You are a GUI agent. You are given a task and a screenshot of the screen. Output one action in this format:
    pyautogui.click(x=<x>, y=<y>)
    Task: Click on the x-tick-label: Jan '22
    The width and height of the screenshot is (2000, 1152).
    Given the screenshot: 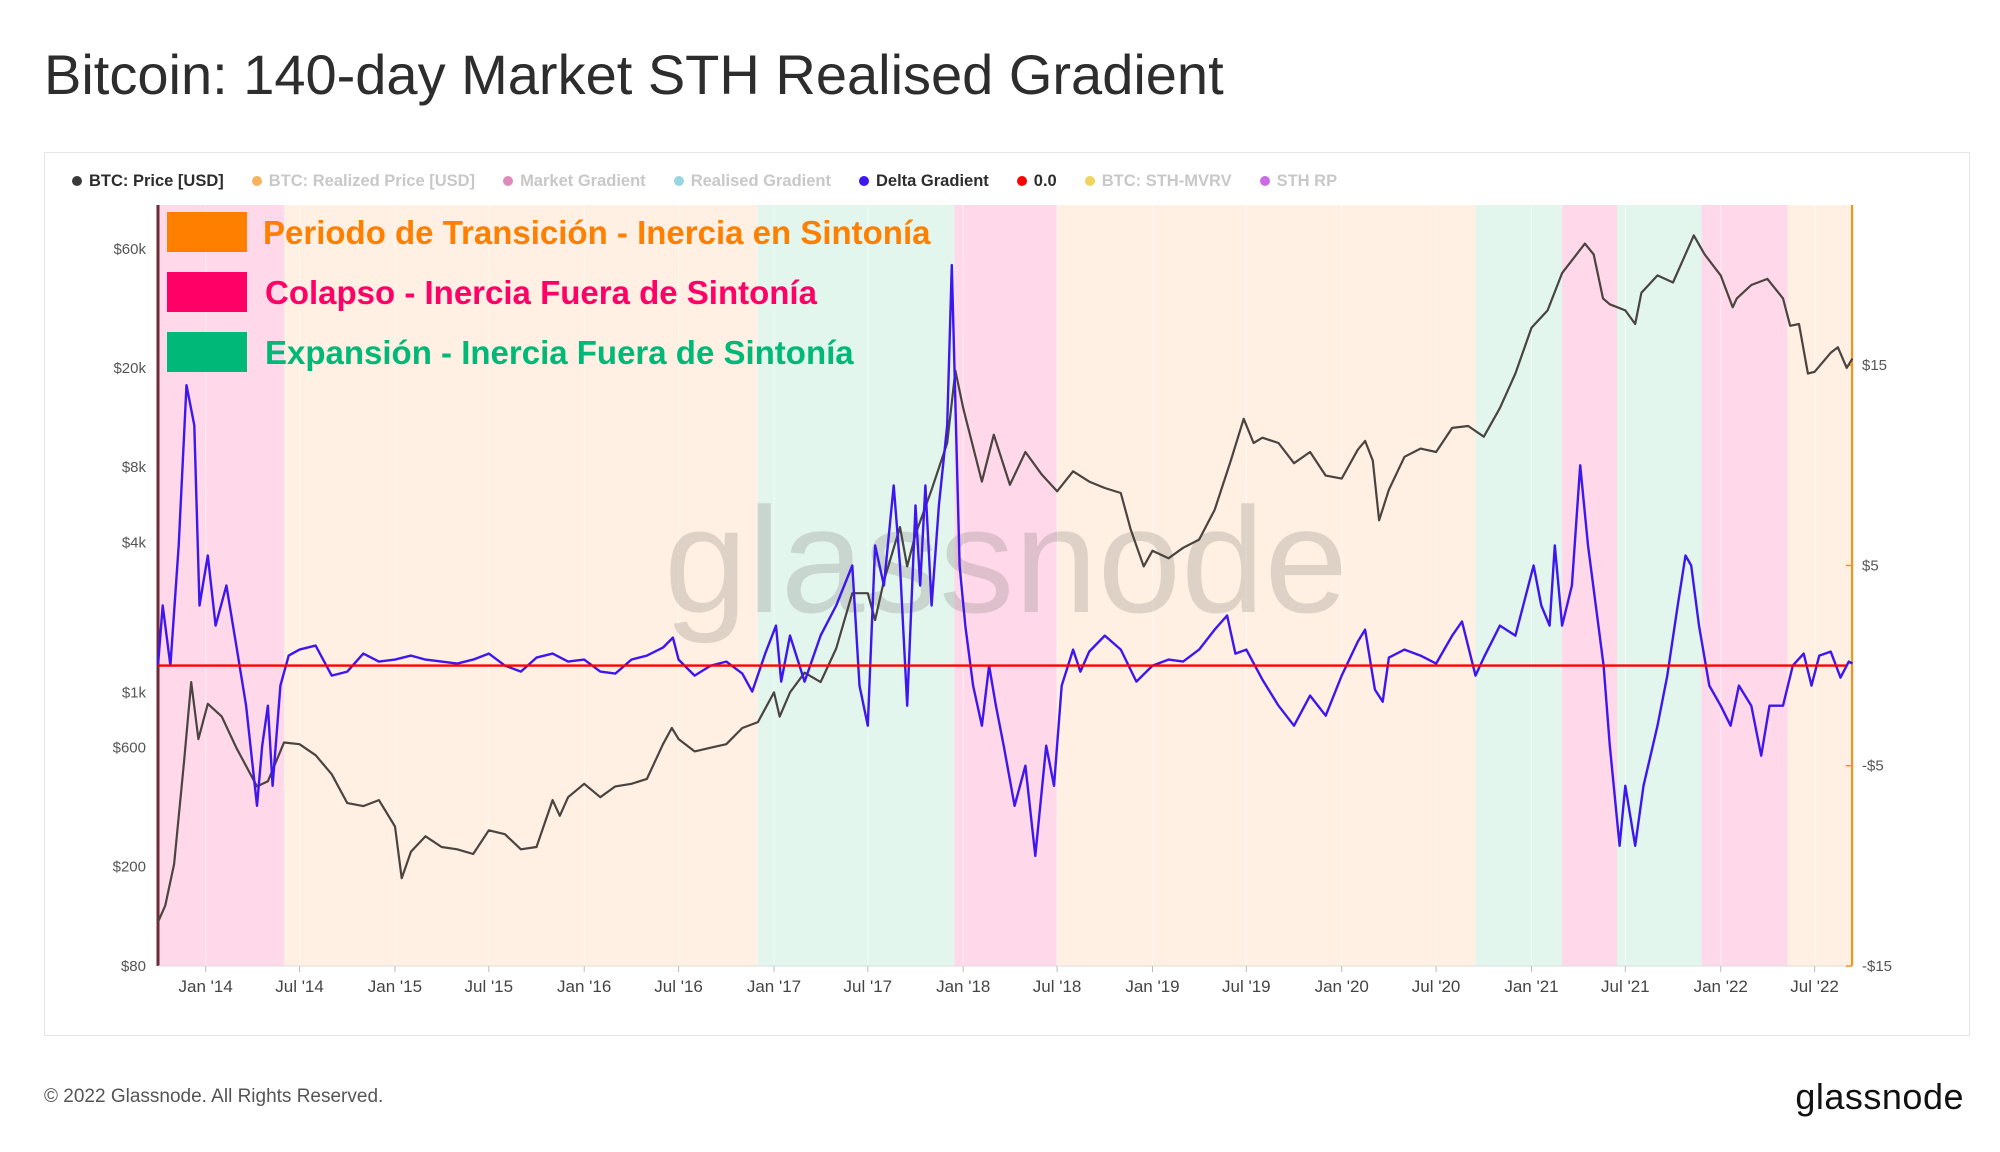 What is the action you would take?
    pyautogui.click(x=1721, y=986)
    